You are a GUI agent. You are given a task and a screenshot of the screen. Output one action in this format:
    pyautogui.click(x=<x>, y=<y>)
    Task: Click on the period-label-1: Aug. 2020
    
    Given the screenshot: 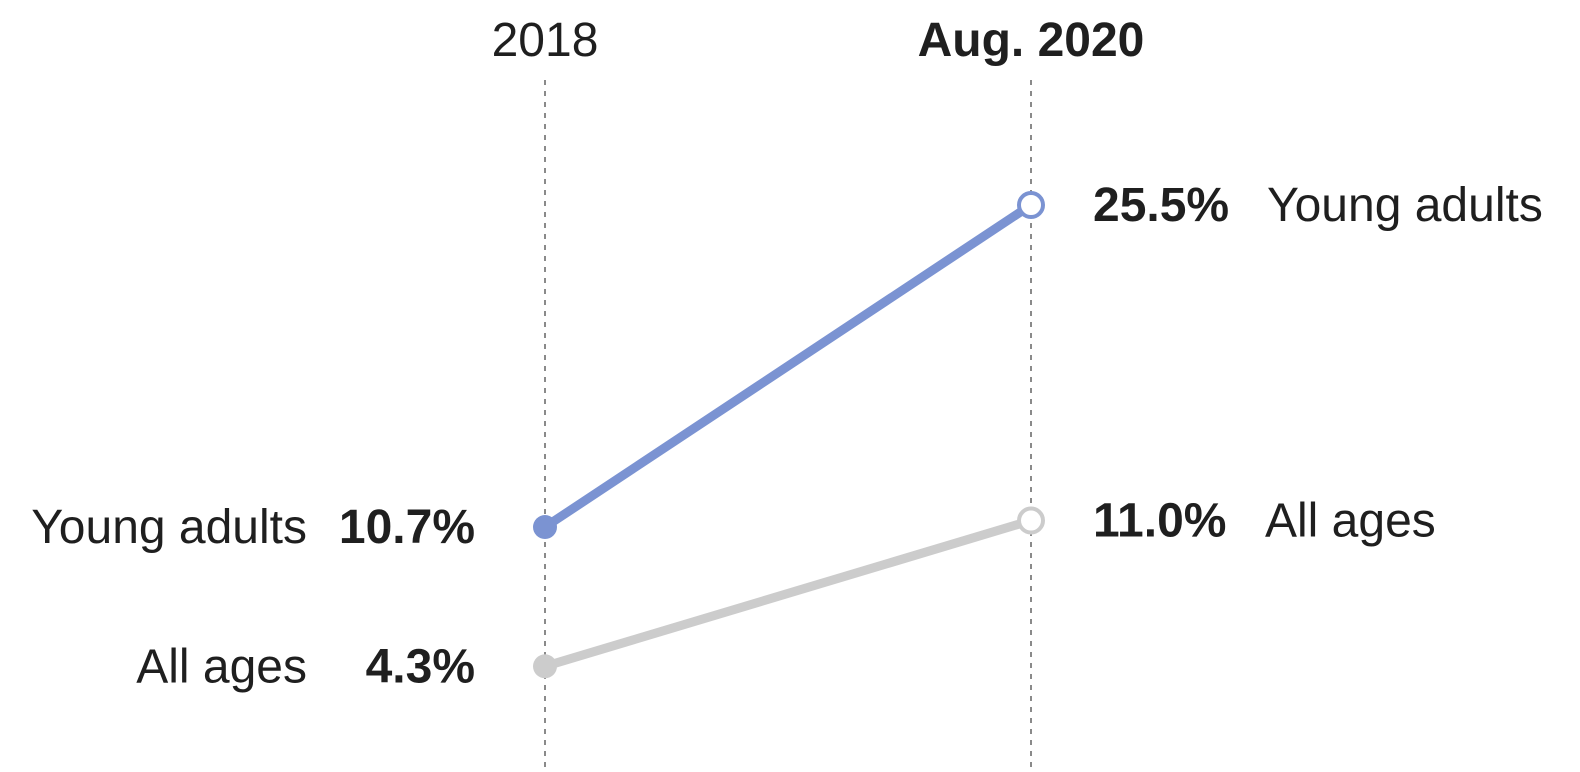 What is the action you would take?
    pyautogui.click(x=1031, y=40)
    